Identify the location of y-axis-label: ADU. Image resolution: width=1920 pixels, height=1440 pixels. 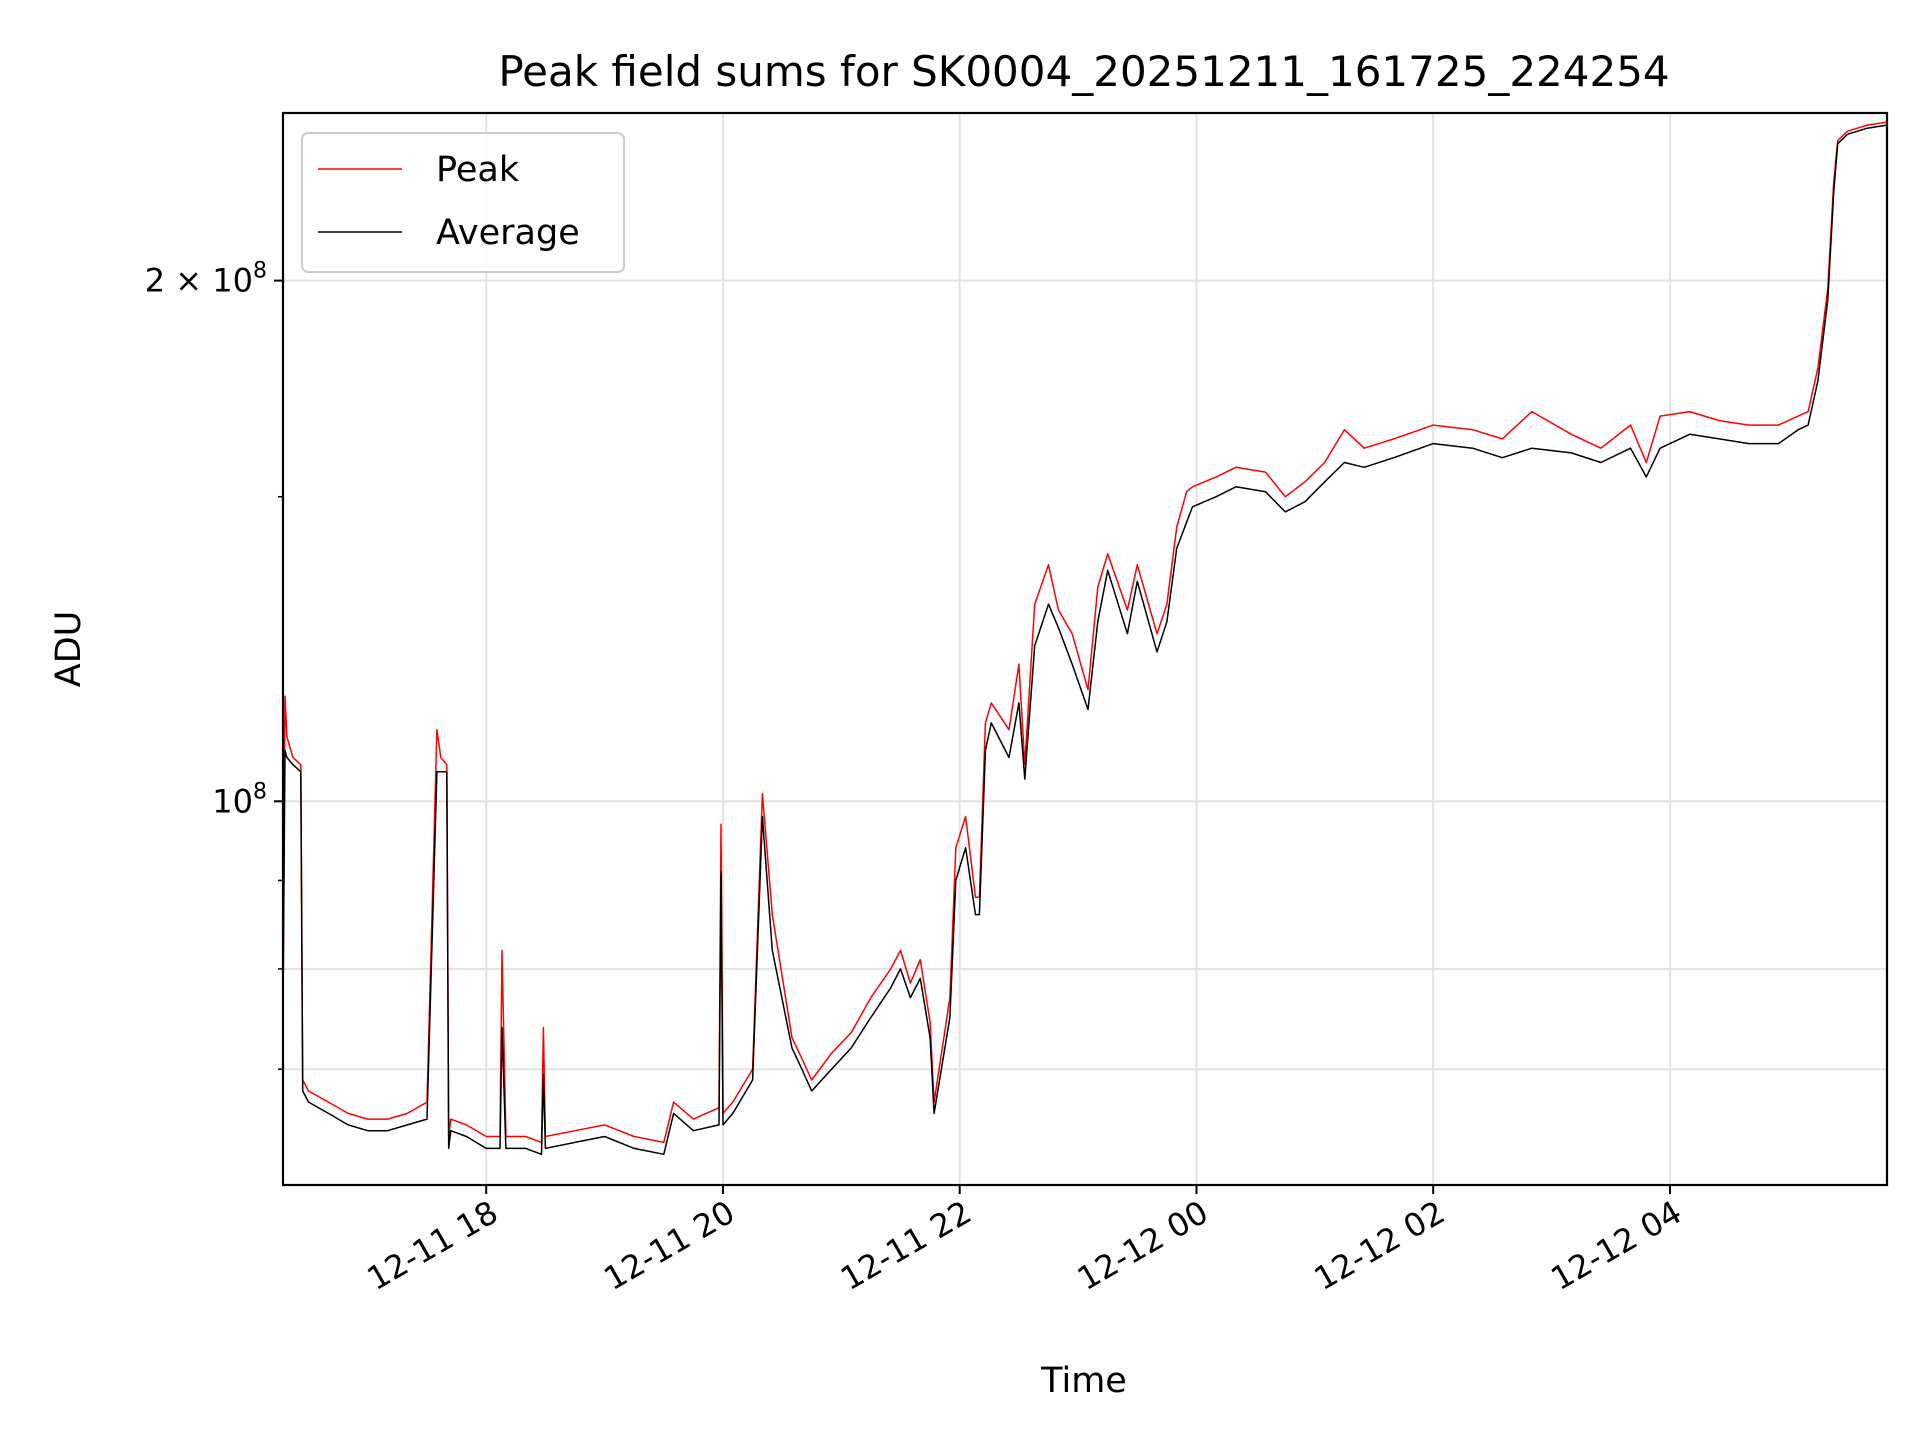
(69, 649).